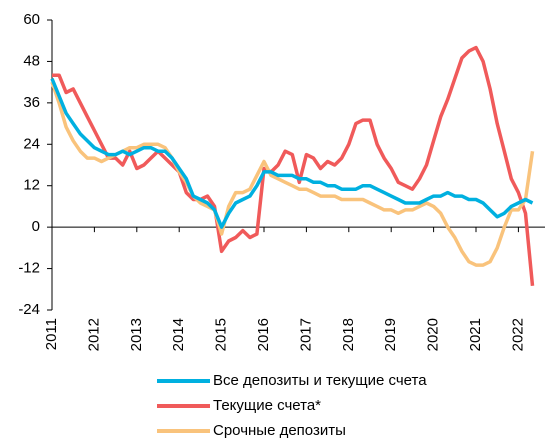 This screenshot has height=443, width=560. What do you see at coordinates (390, 334) in the screenshot?
I see `x-tick-label: 2019` at bounding box center [390, 334].